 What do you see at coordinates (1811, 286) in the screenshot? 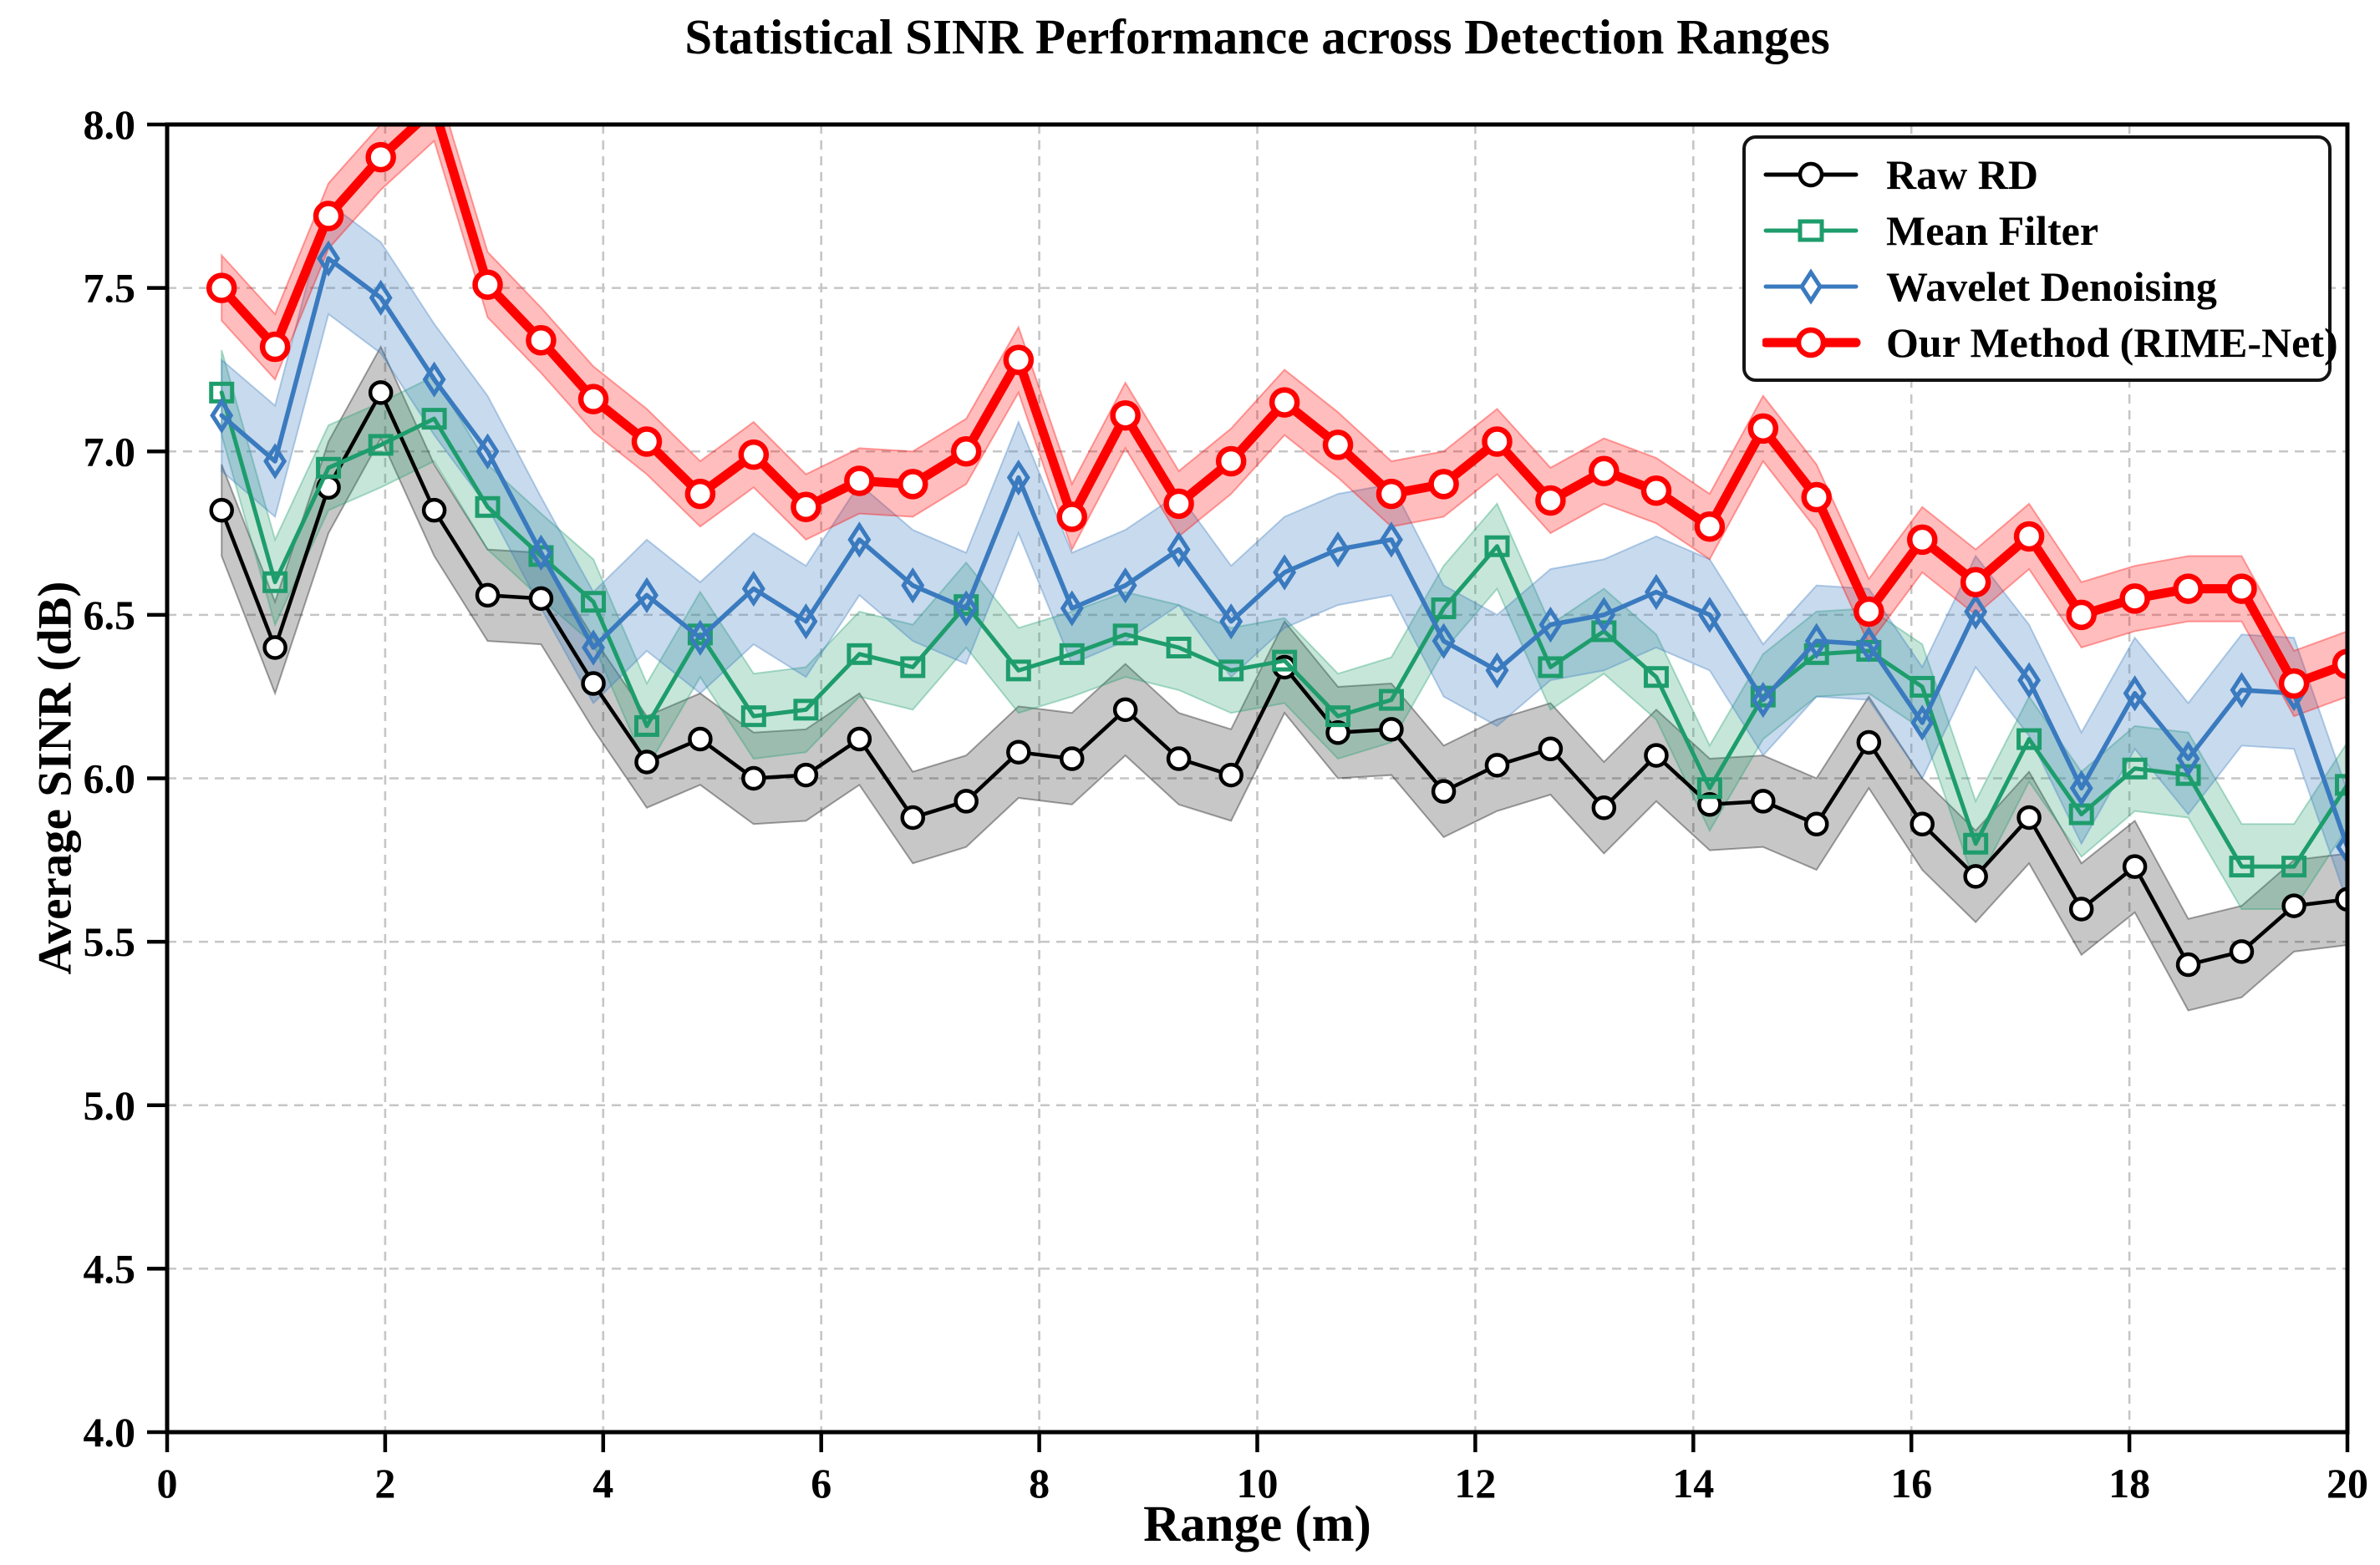
I see `line-diamond-marker-icon` at bounding box center [1811, 286].